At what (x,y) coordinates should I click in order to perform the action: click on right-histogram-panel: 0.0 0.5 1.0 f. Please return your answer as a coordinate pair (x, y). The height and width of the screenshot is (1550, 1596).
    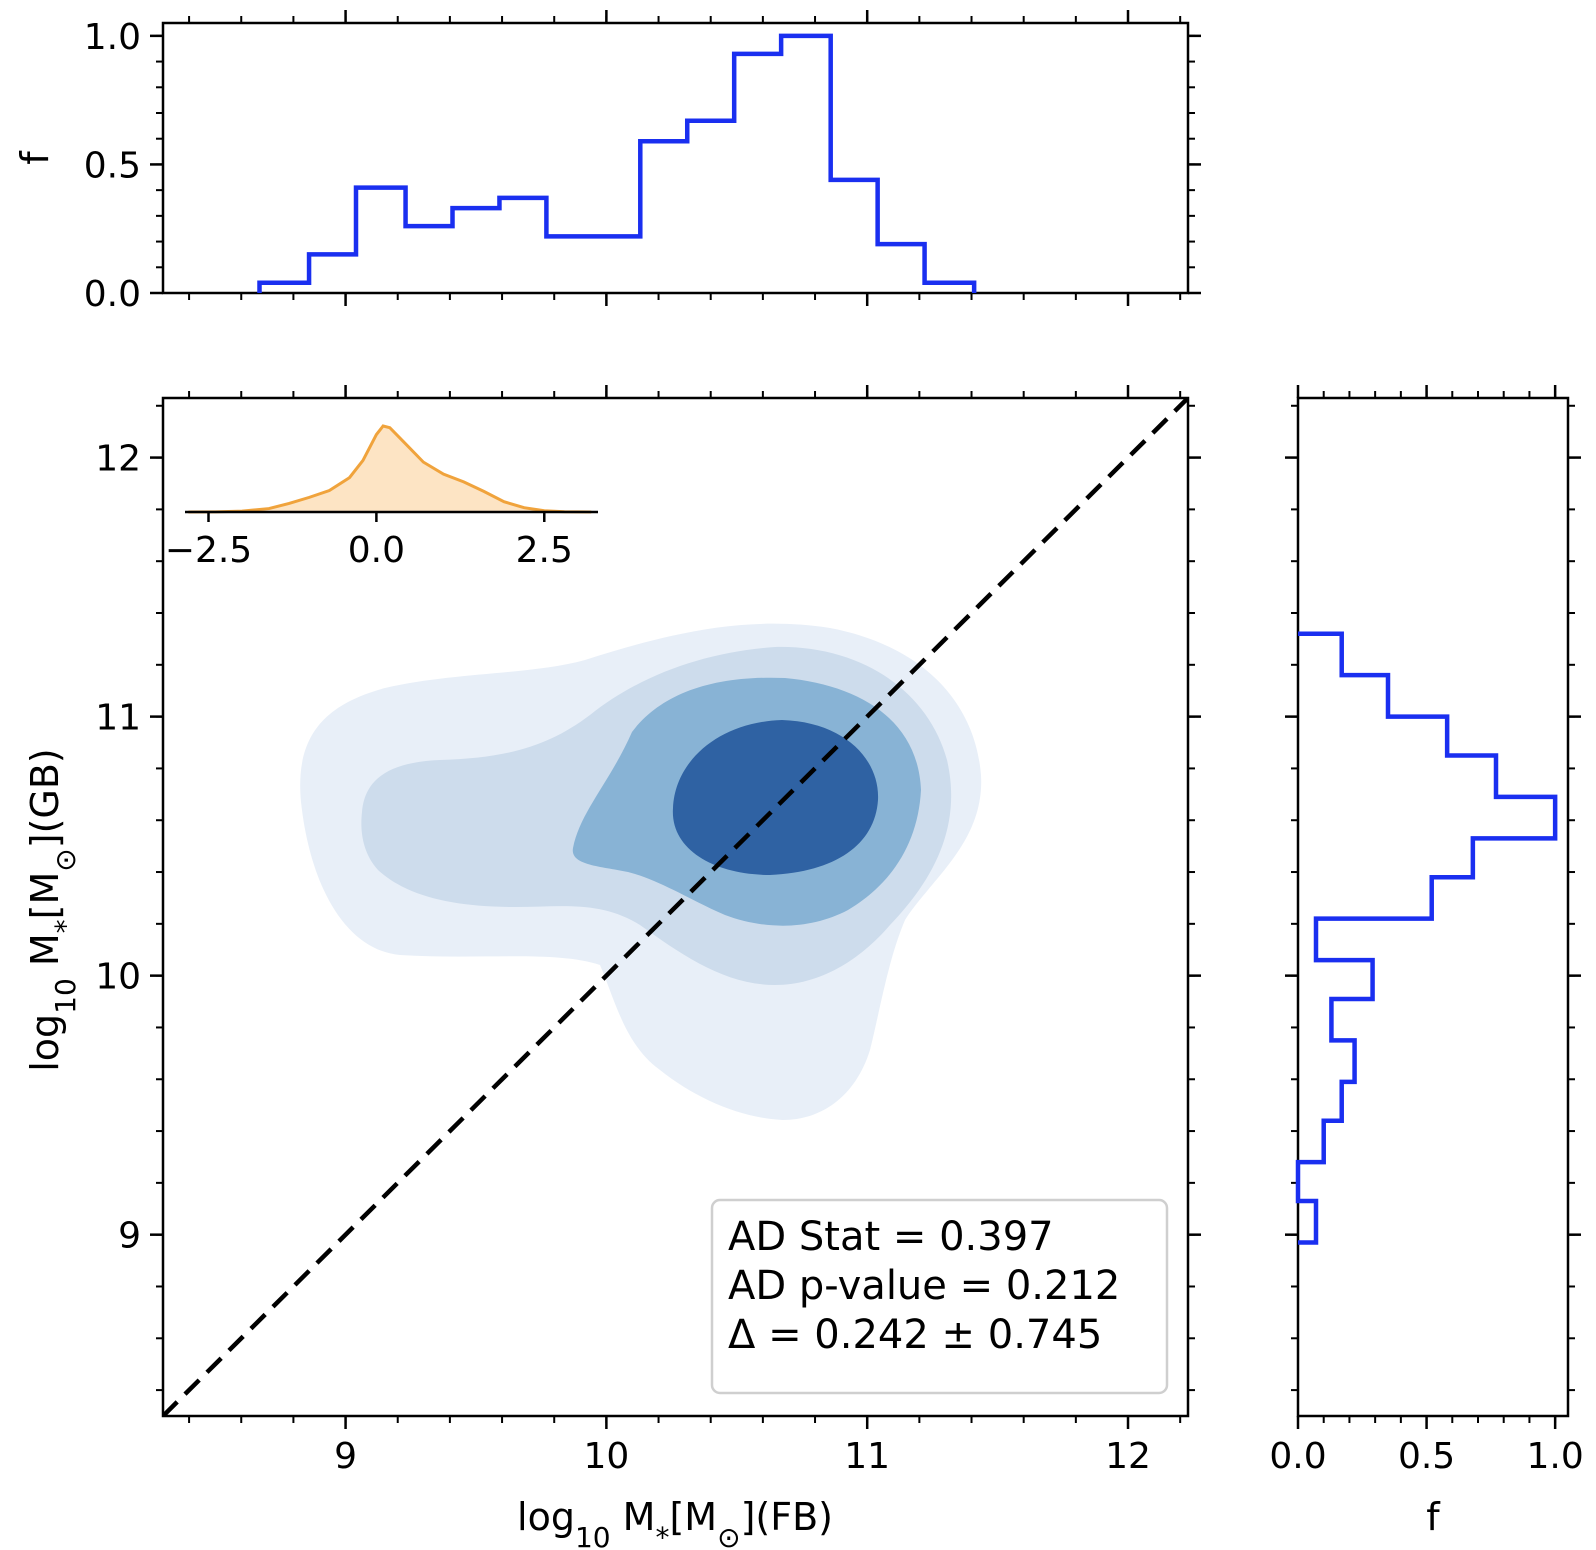
    Looking at the image, I should click on (1426, 962).